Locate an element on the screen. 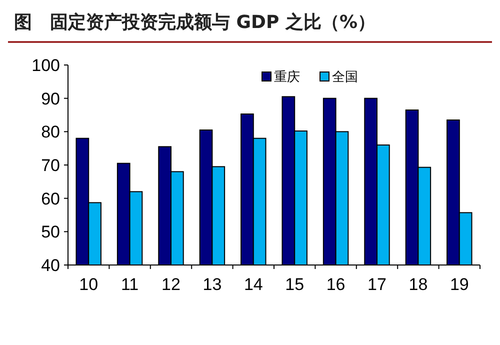 Image resolution: width=500 pixels, height=345 pixels. y-tick-label: 90 is located at coordinates (50, 98).